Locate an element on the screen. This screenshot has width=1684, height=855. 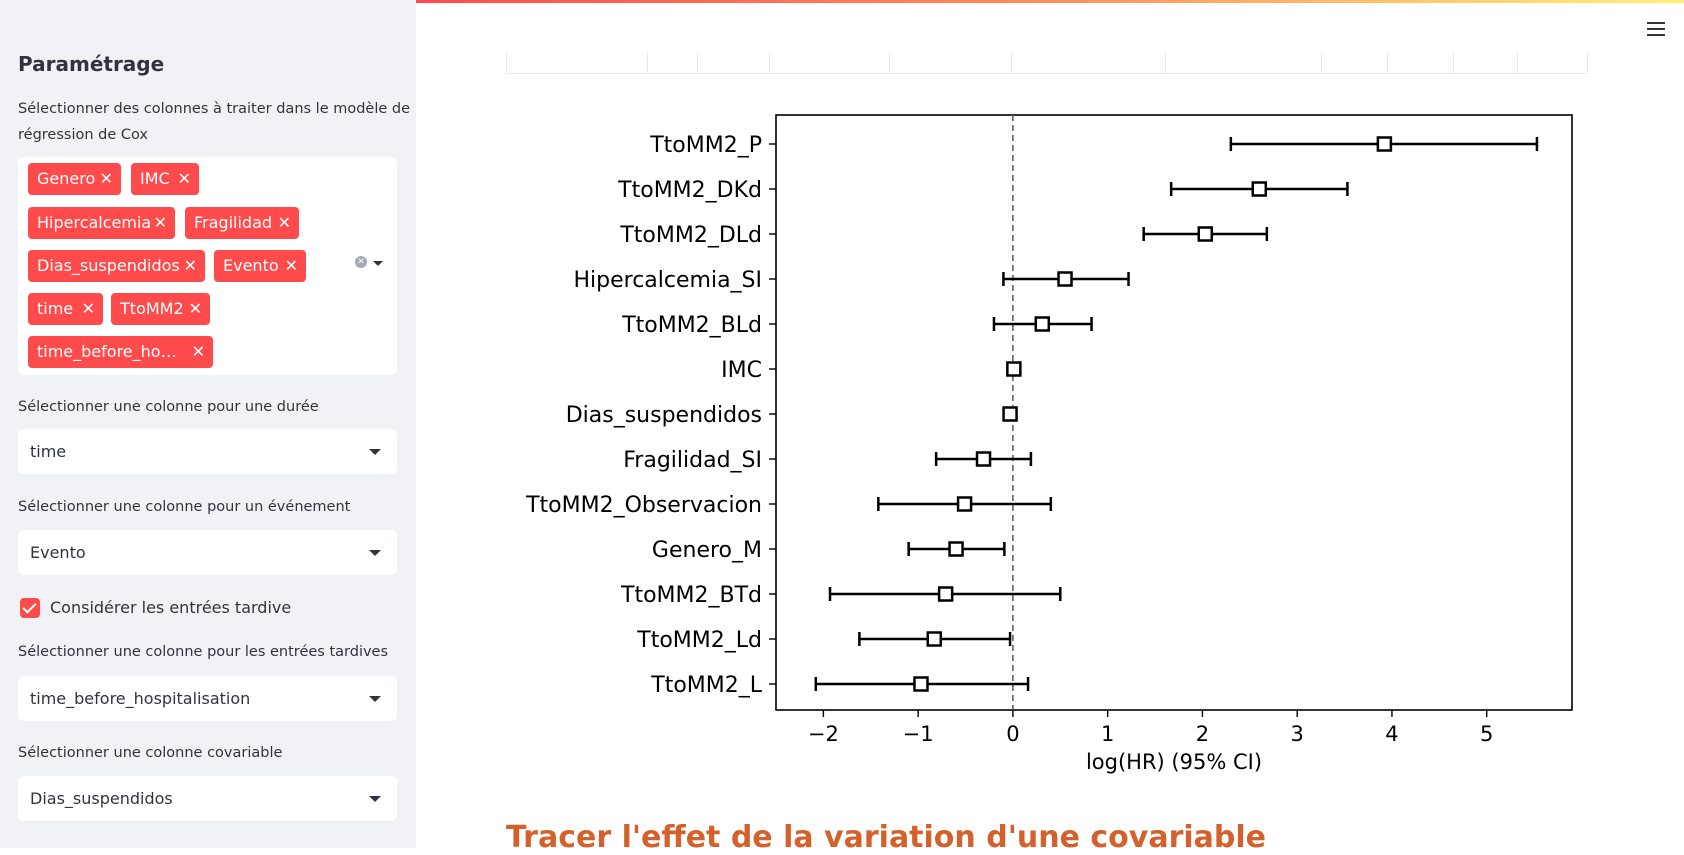
tag-label: Hipercalcemia is located at coordinates (94, 222).